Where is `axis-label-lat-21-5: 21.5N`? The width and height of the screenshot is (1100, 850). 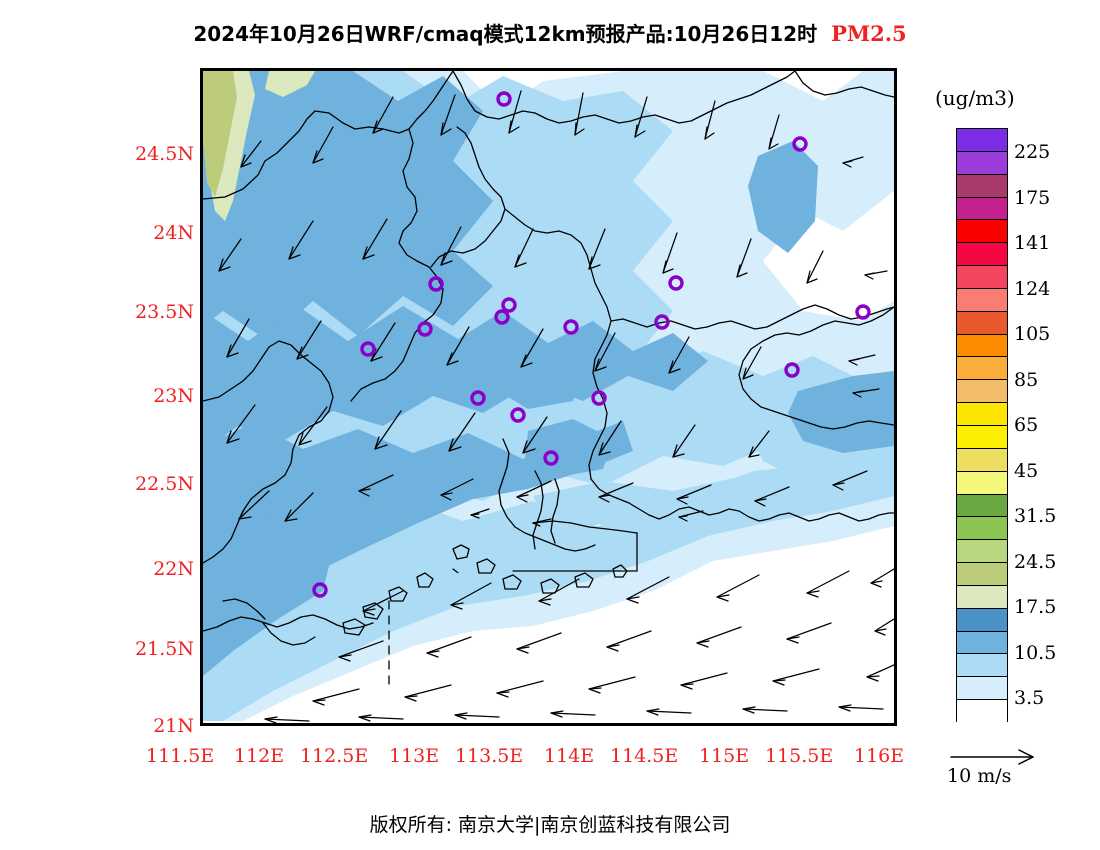
axis-label-lat-21-5: 21.5N is located at coordinates (164, 649).